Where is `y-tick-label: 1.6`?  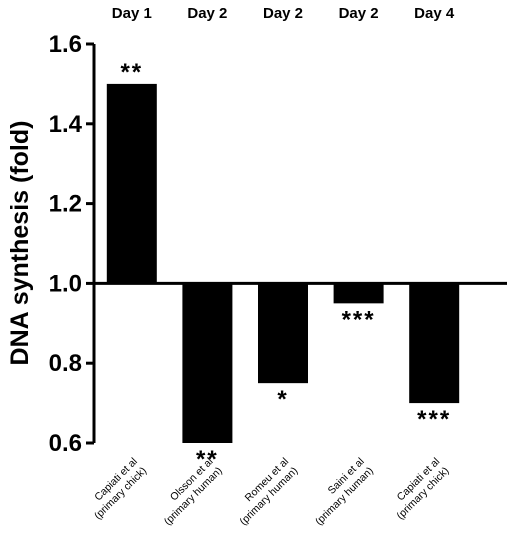
y-tick-label: 1.6 is located at coordinates (65, 44).